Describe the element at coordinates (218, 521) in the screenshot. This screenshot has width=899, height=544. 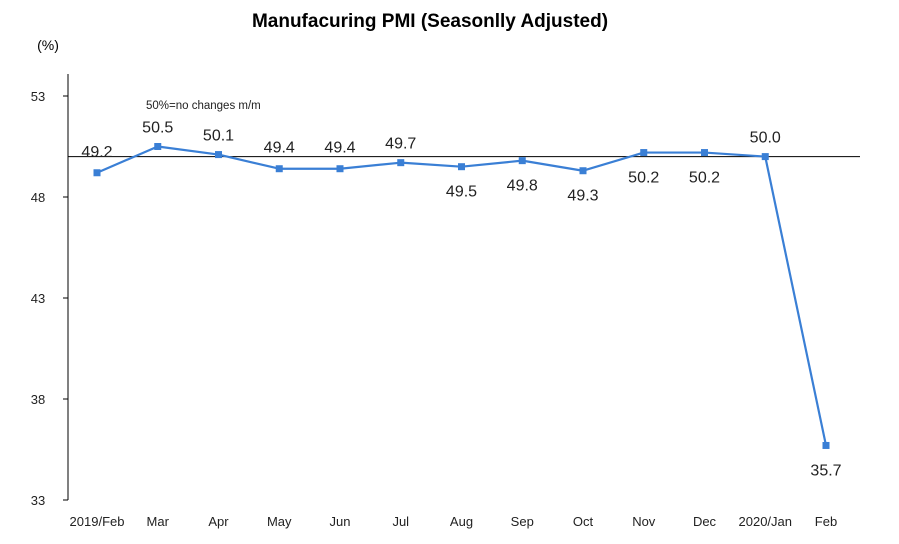
I see `x-tick-label: Apr` at that location.